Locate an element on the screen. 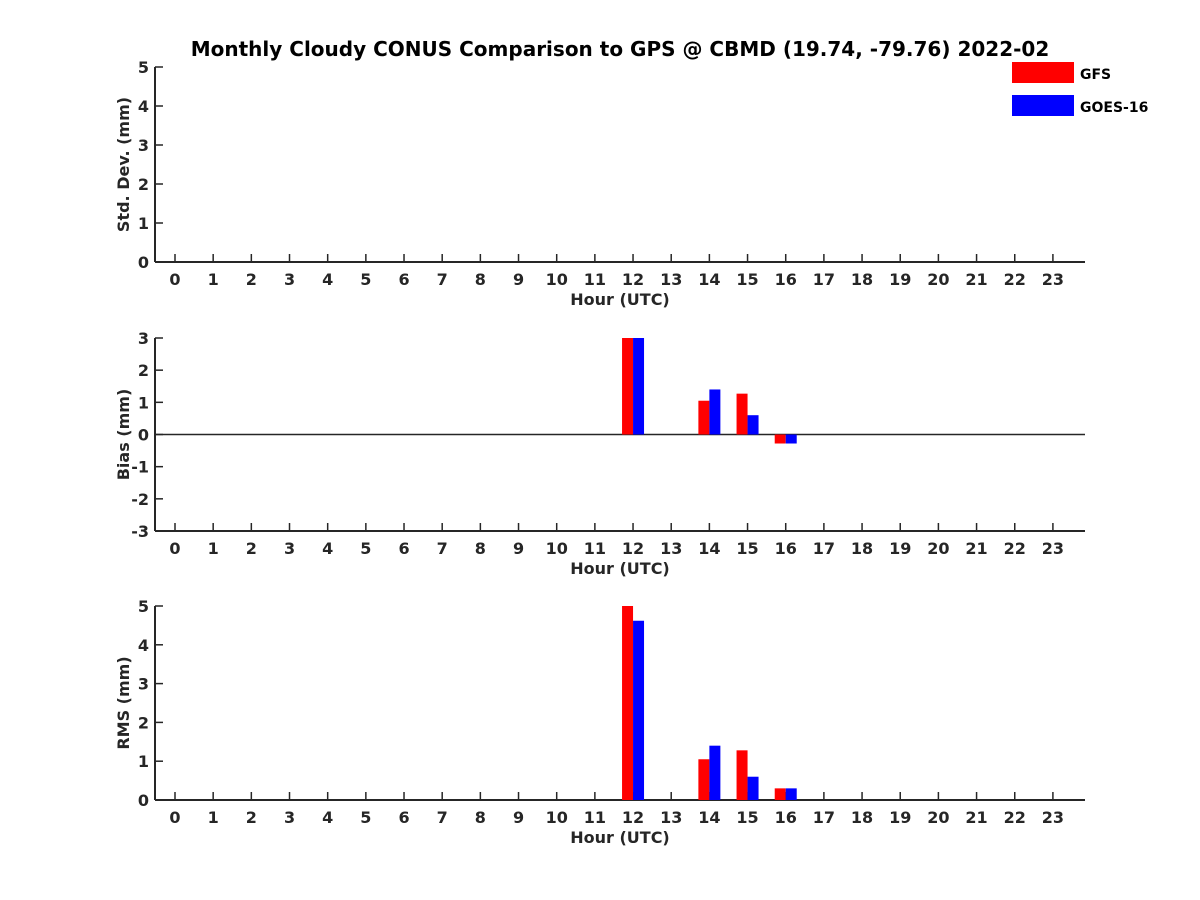  y-axis-label: RMS (mm) is located at coordinates (123, 702).